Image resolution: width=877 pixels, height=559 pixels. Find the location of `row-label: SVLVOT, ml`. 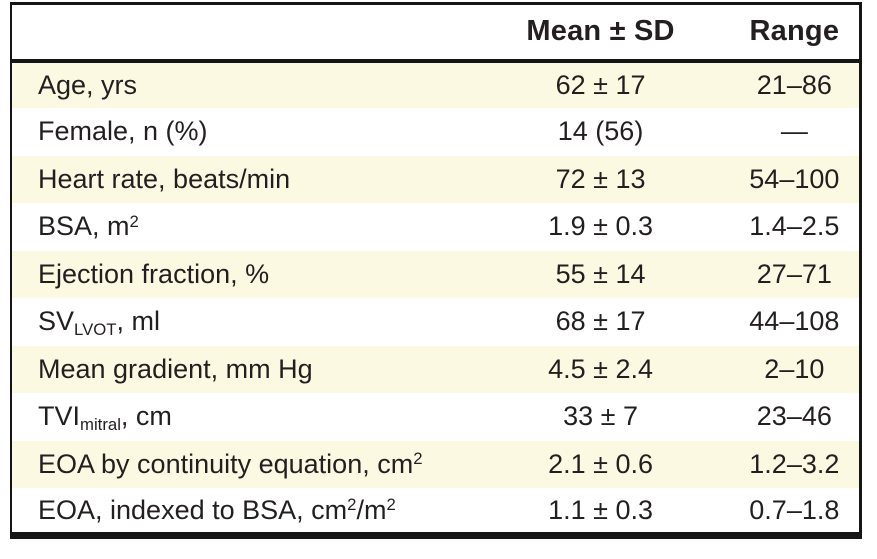

row-label: SVLVOT, ml is located at coordinates (99, 322).